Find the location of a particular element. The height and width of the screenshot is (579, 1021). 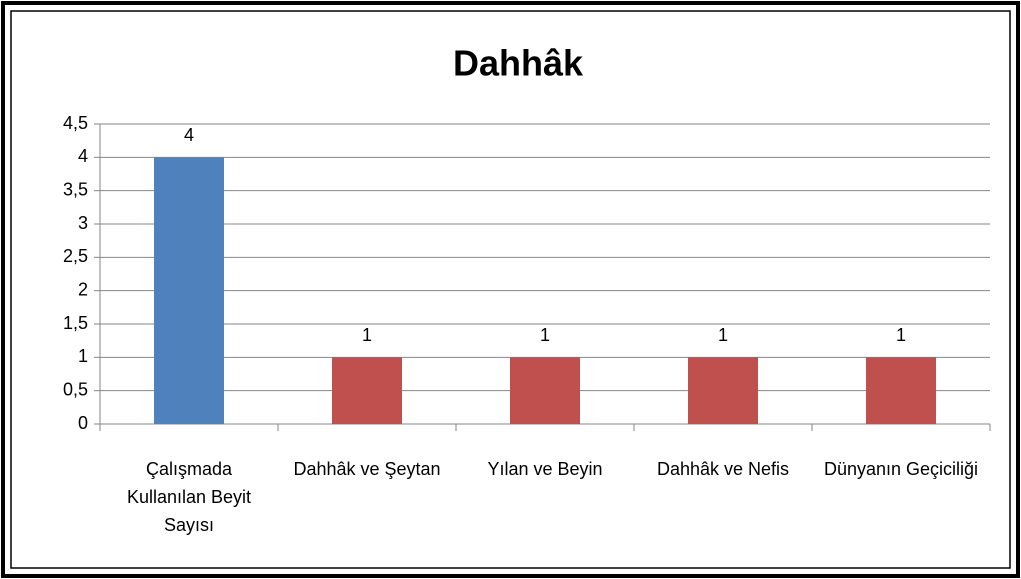

y-tick-label: 0,5 is located at coordinates (75, 389).